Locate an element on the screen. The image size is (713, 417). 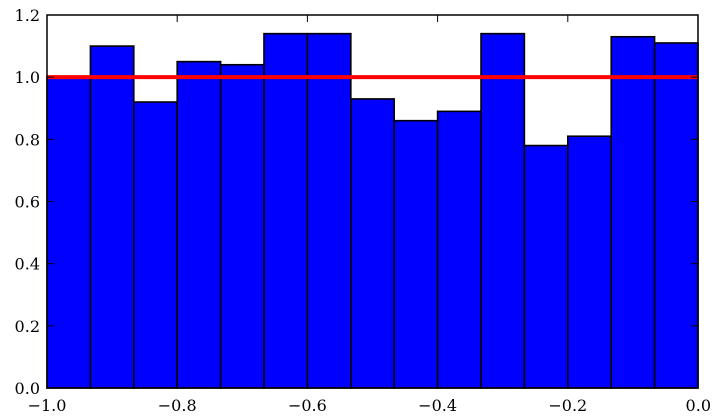
y-tick-labels: 0.0 0.2 0.4 0.6 0.8 1.0 1.2 is located at coordinates (27, 202).